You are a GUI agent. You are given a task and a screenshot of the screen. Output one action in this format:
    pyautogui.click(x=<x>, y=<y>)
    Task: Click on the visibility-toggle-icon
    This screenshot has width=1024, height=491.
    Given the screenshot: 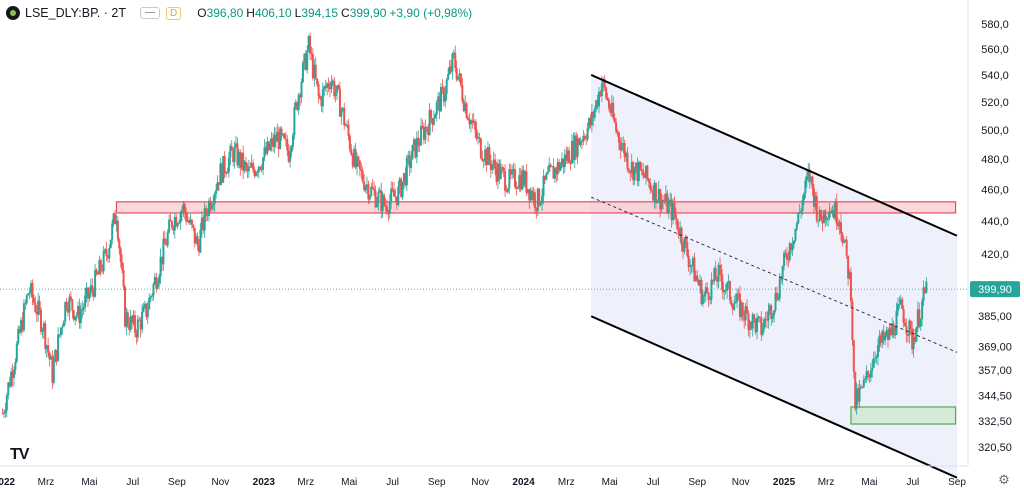 What is the action you would take?
    pyautogui.click(x=149, y=13)
    